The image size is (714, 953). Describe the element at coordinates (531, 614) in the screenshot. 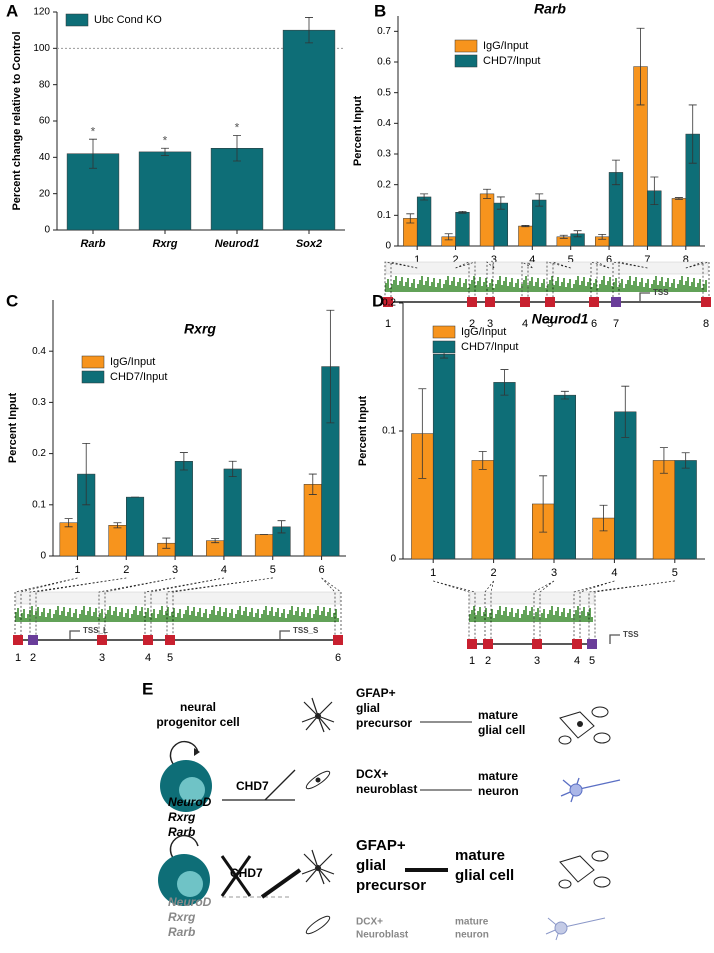

I see `track-signal` at that location.